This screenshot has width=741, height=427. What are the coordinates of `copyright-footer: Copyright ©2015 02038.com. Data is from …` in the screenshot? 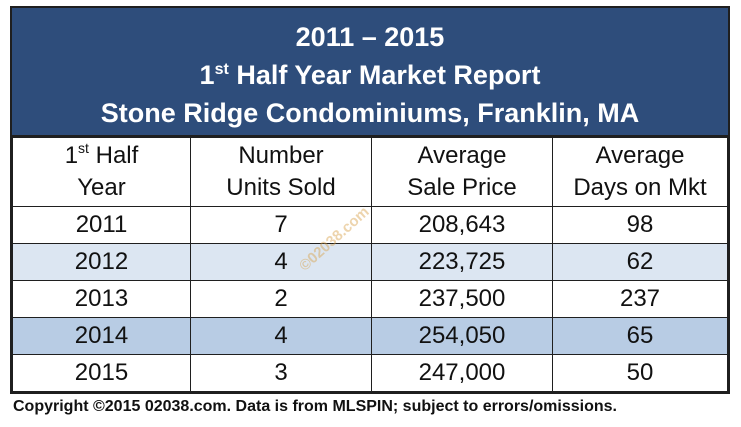 It's located at (315, 406).